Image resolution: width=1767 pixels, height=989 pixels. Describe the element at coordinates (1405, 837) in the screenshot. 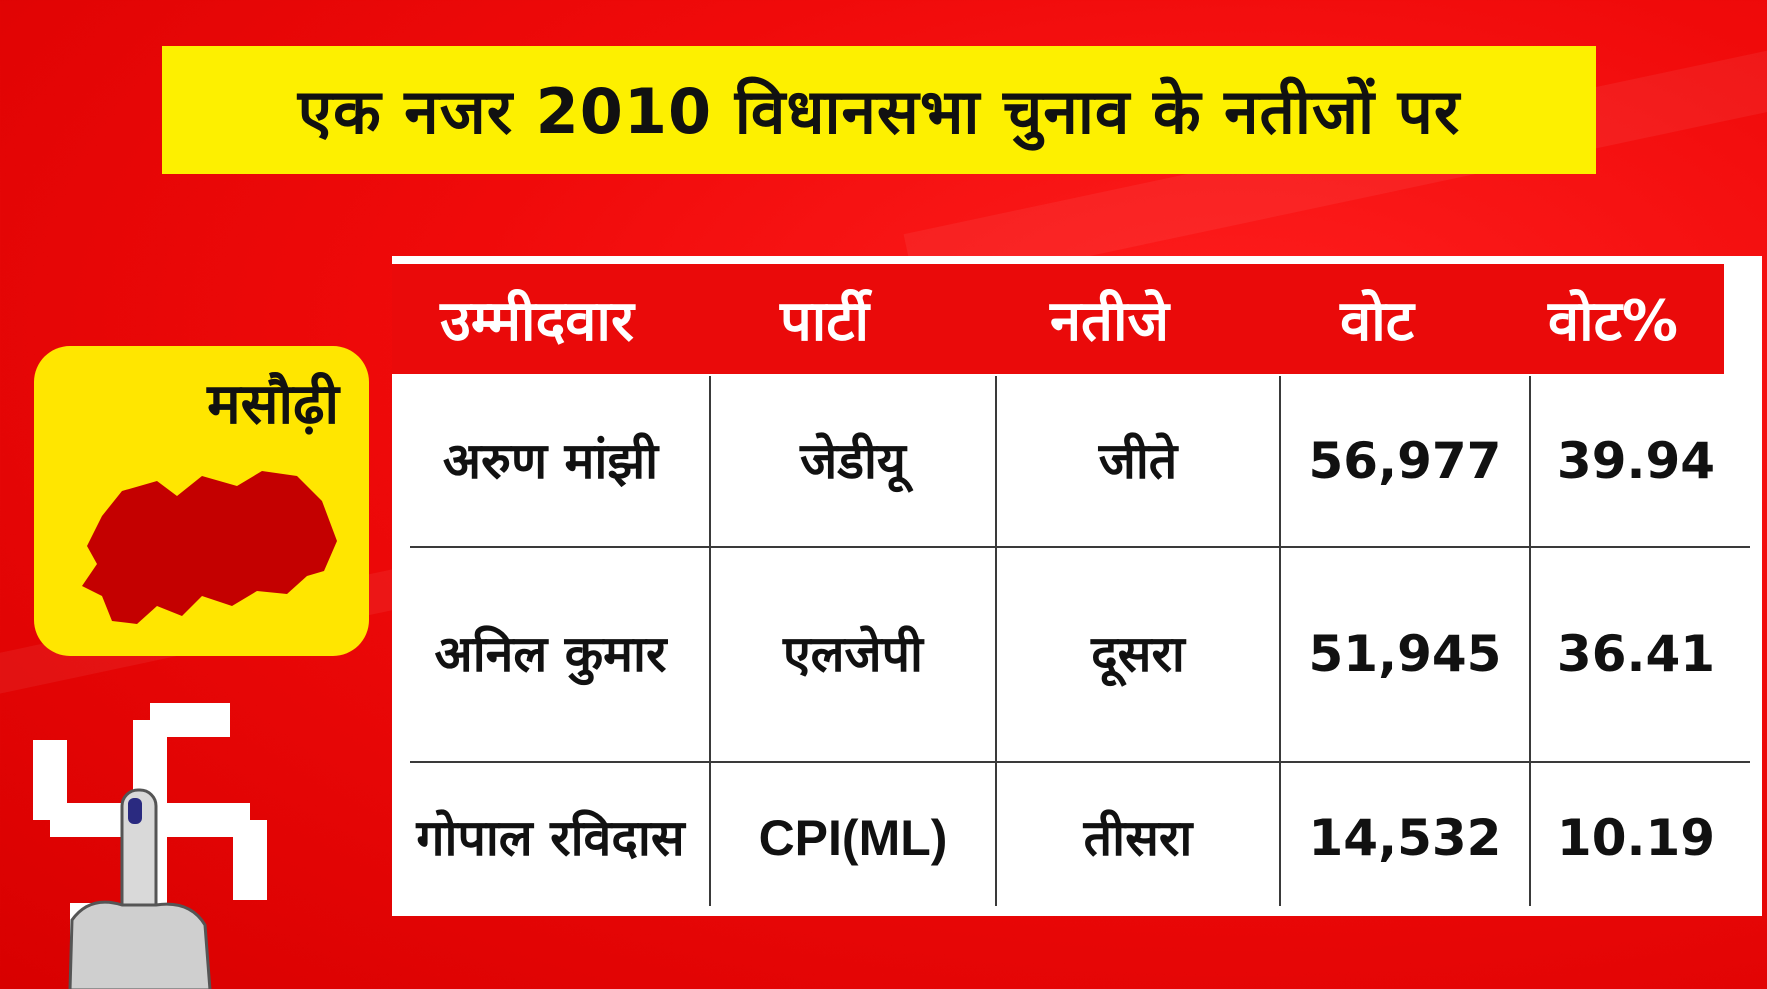

I see `cell-votes: 14,532` at that location.